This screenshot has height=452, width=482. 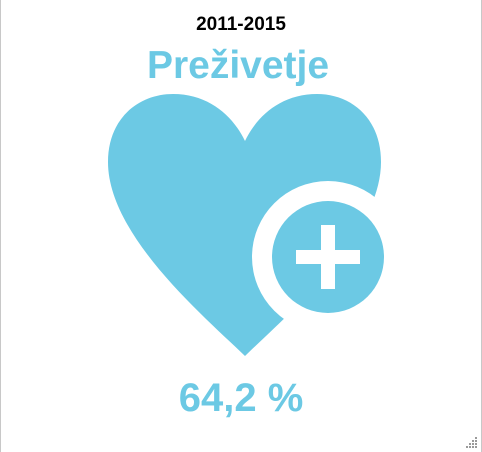 I want to click on plus-circle-icon, so click(x=328, y=257).